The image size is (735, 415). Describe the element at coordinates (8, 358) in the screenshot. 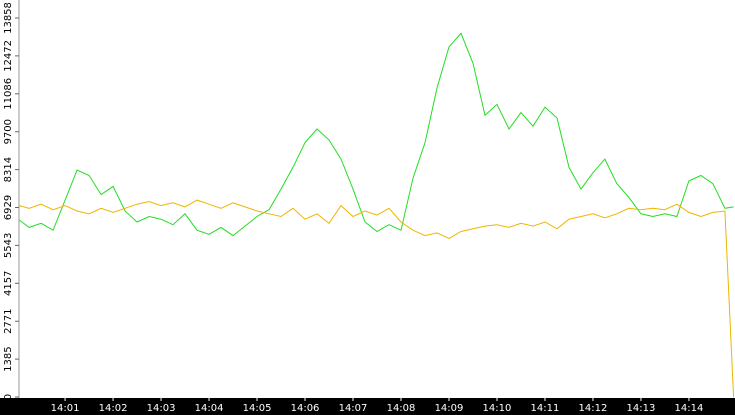

I see `y-tick-label: 1385` at that location.